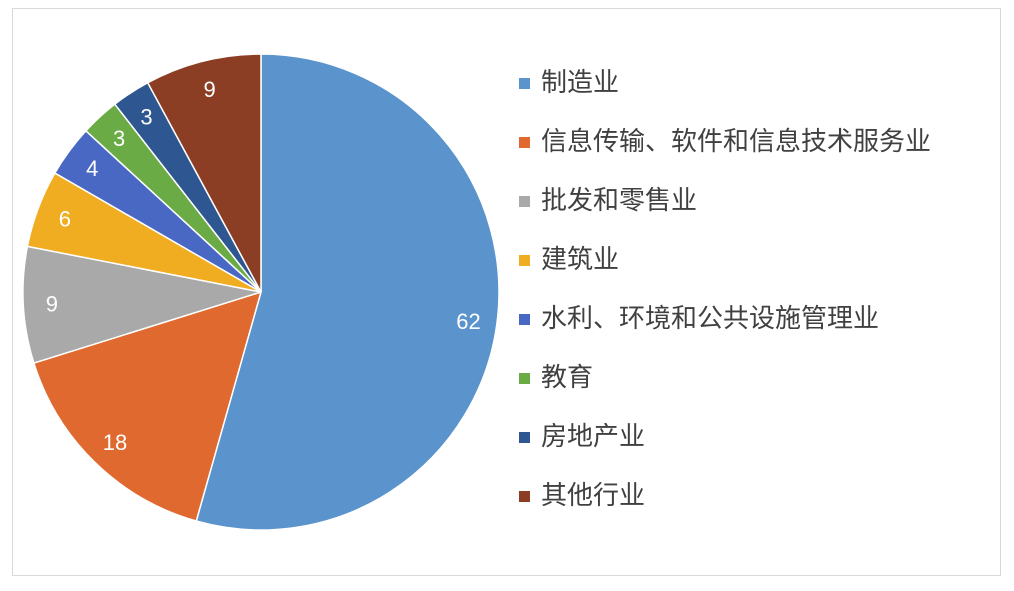 This screenshot has height=591, width=1014. Describe the element at coordinates (65, 219) in the screenshot. I see `data-label: 6` at that location.